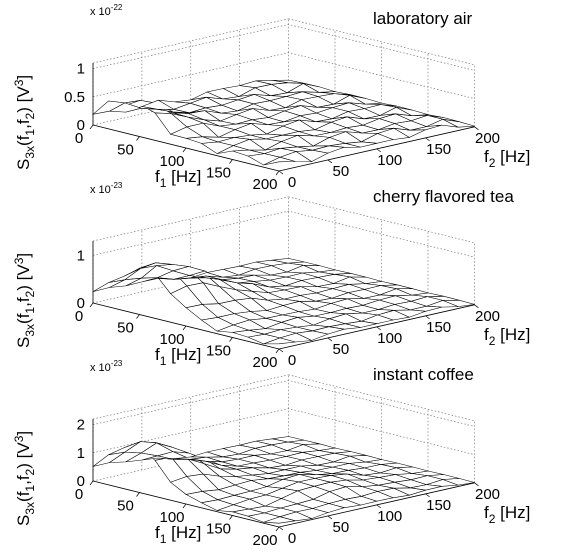  Describe the element at coordinates (106, 10) in the screenshot. I see `z-exponent: x 10-22` at that location.